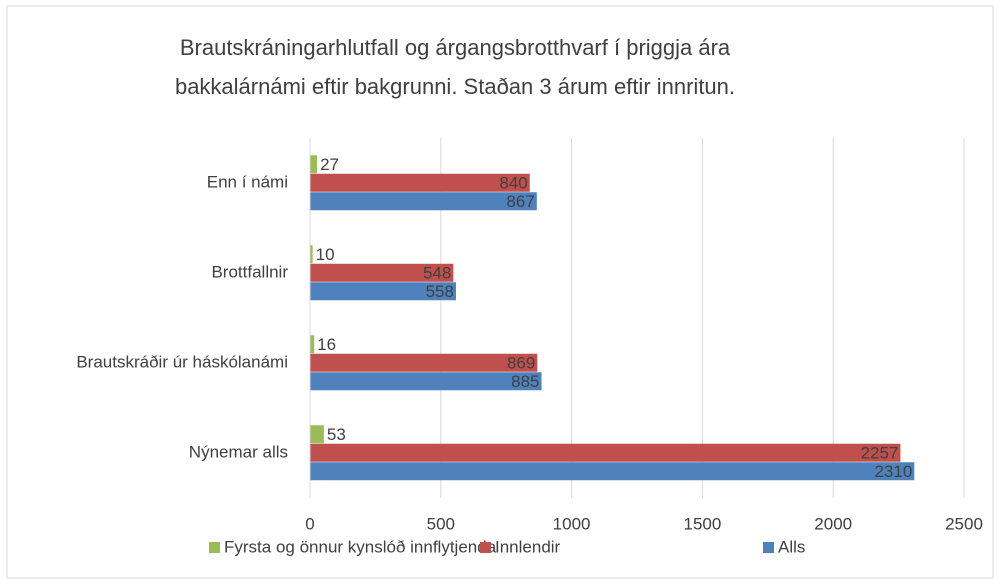 The image size is (1000, 586). I want to click on data-label: 885, so click(525, 381).